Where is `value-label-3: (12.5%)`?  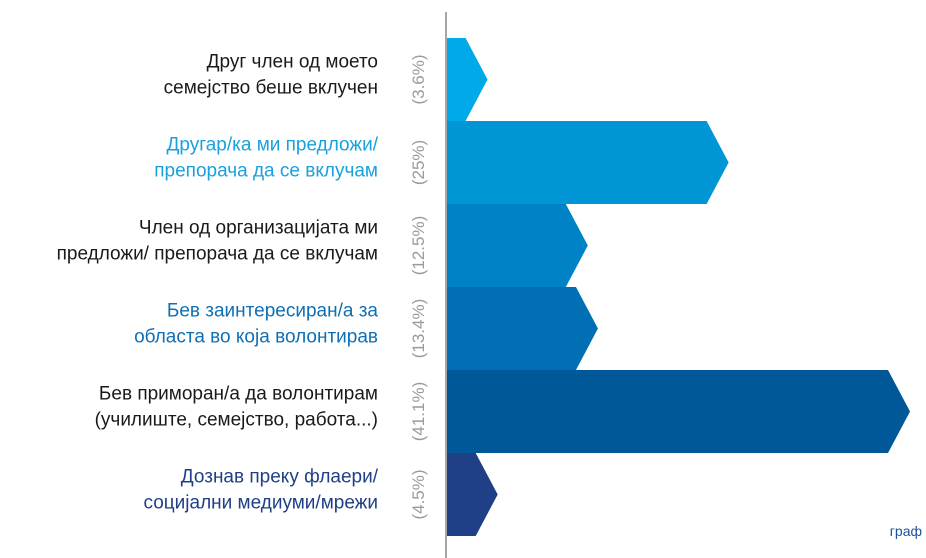 value-label-3: (12.5%) is located at coordinates (418, 246).